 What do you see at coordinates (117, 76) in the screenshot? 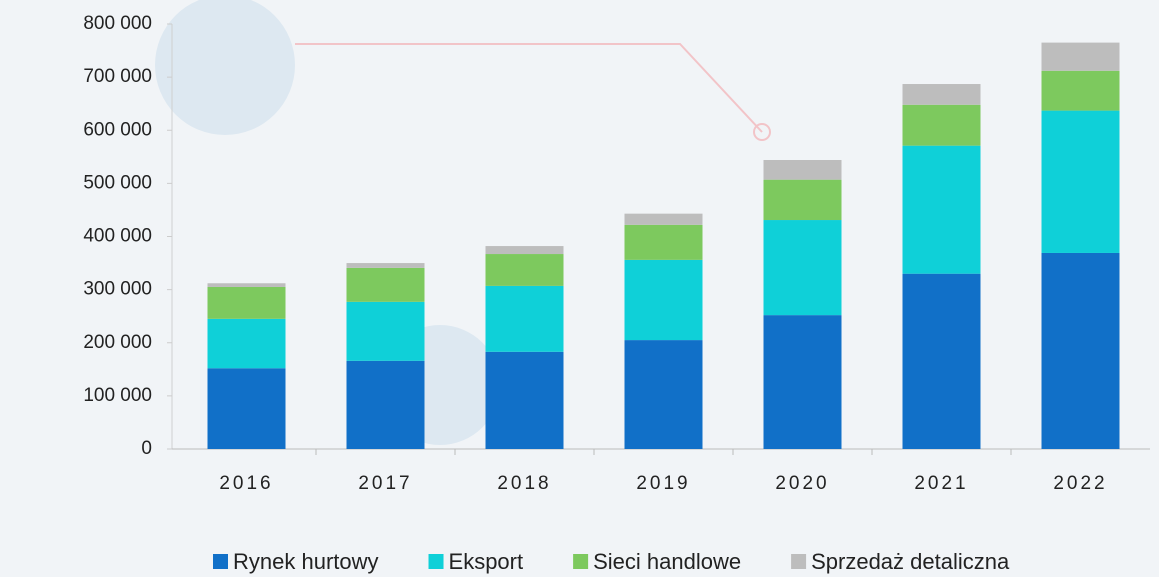
I see `y-tick-label: 700 000` at bounding box center [117, 76].